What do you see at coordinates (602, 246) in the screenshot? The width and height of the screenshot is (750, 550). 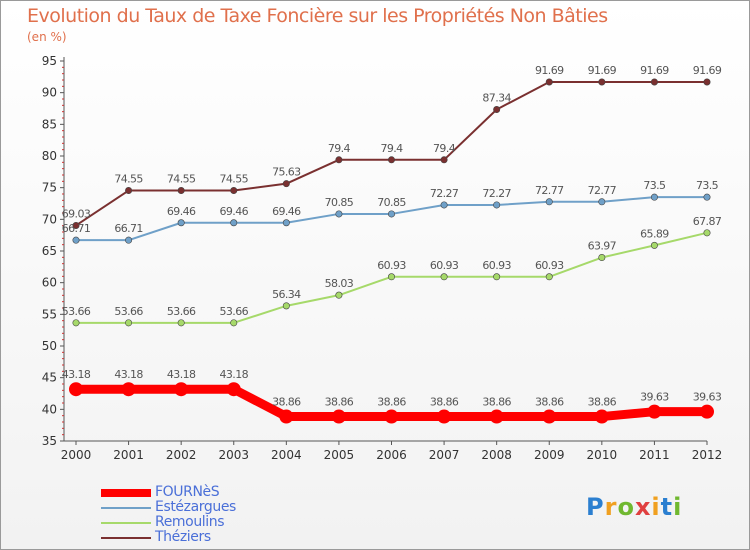 I see `data-label: 63.97` at bounding box center [602, 246].